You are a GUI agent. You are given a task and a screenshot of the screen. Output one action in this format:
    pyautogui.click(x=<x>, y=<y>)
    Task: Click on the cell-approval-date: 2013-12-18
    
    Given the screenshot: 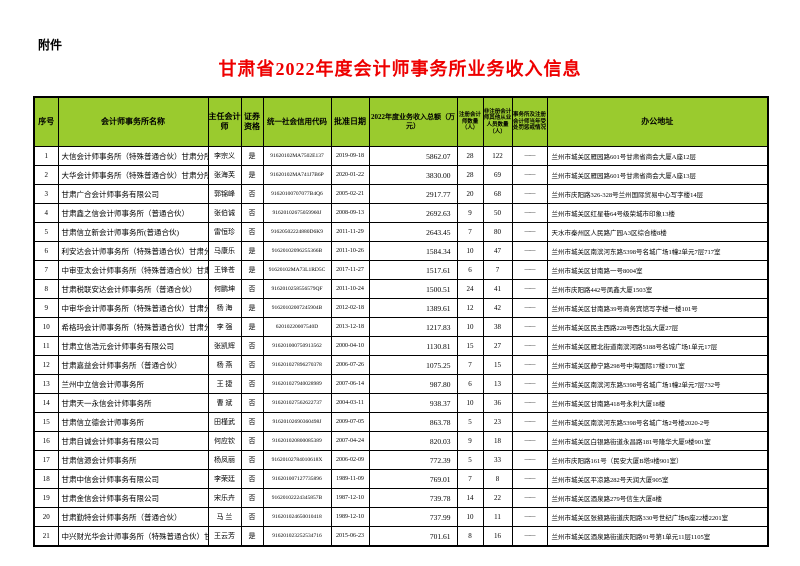 What is the action you would take?
    pyautogui.click(x=350, y=327)
    